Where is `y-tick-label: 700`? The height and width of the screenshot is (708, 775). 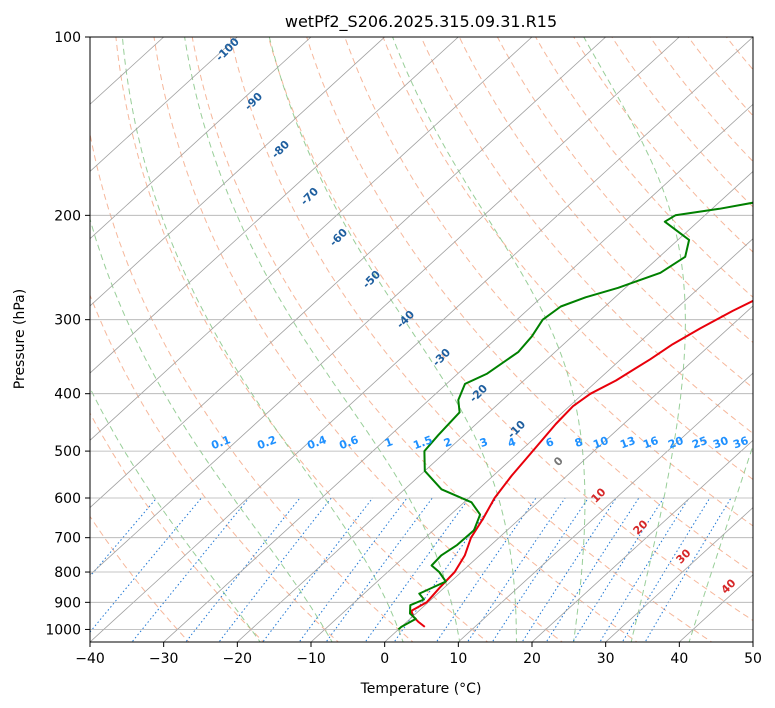 y-tick-label: 700 is located at coordinates (67, 539).